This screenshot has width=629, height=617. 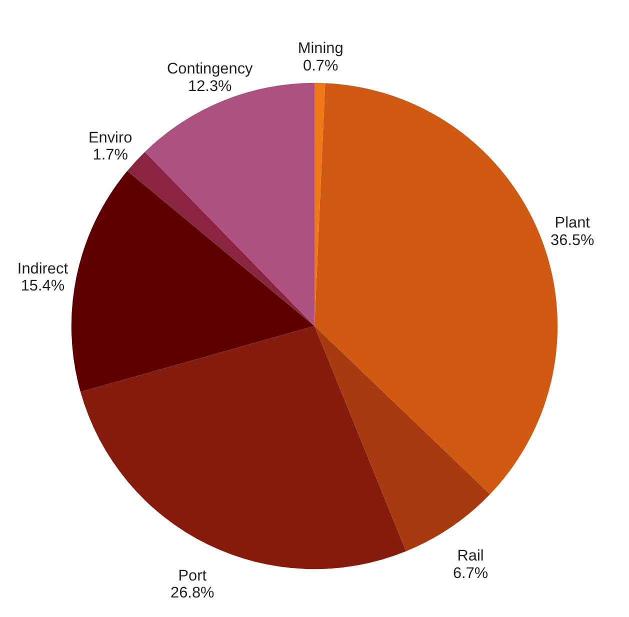 I want to click on slice-label: Contingency, so click(x=210, y=69).